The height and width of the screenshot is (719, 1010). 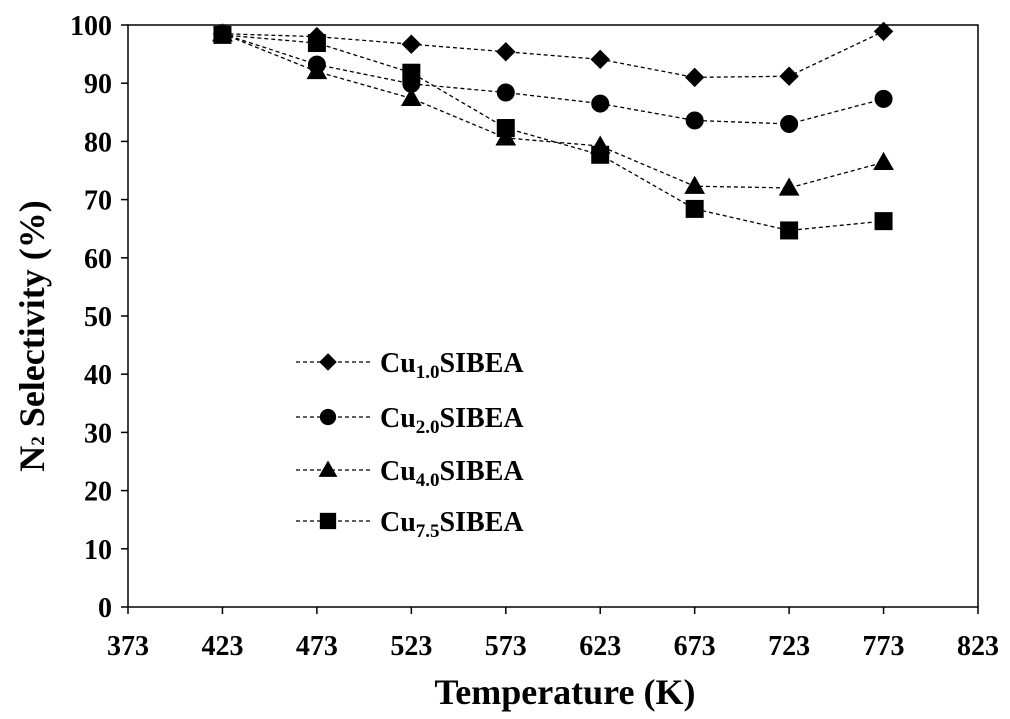 I want to click on legend-label: Cu1.0SIBEA, so click(x=452, y=365).